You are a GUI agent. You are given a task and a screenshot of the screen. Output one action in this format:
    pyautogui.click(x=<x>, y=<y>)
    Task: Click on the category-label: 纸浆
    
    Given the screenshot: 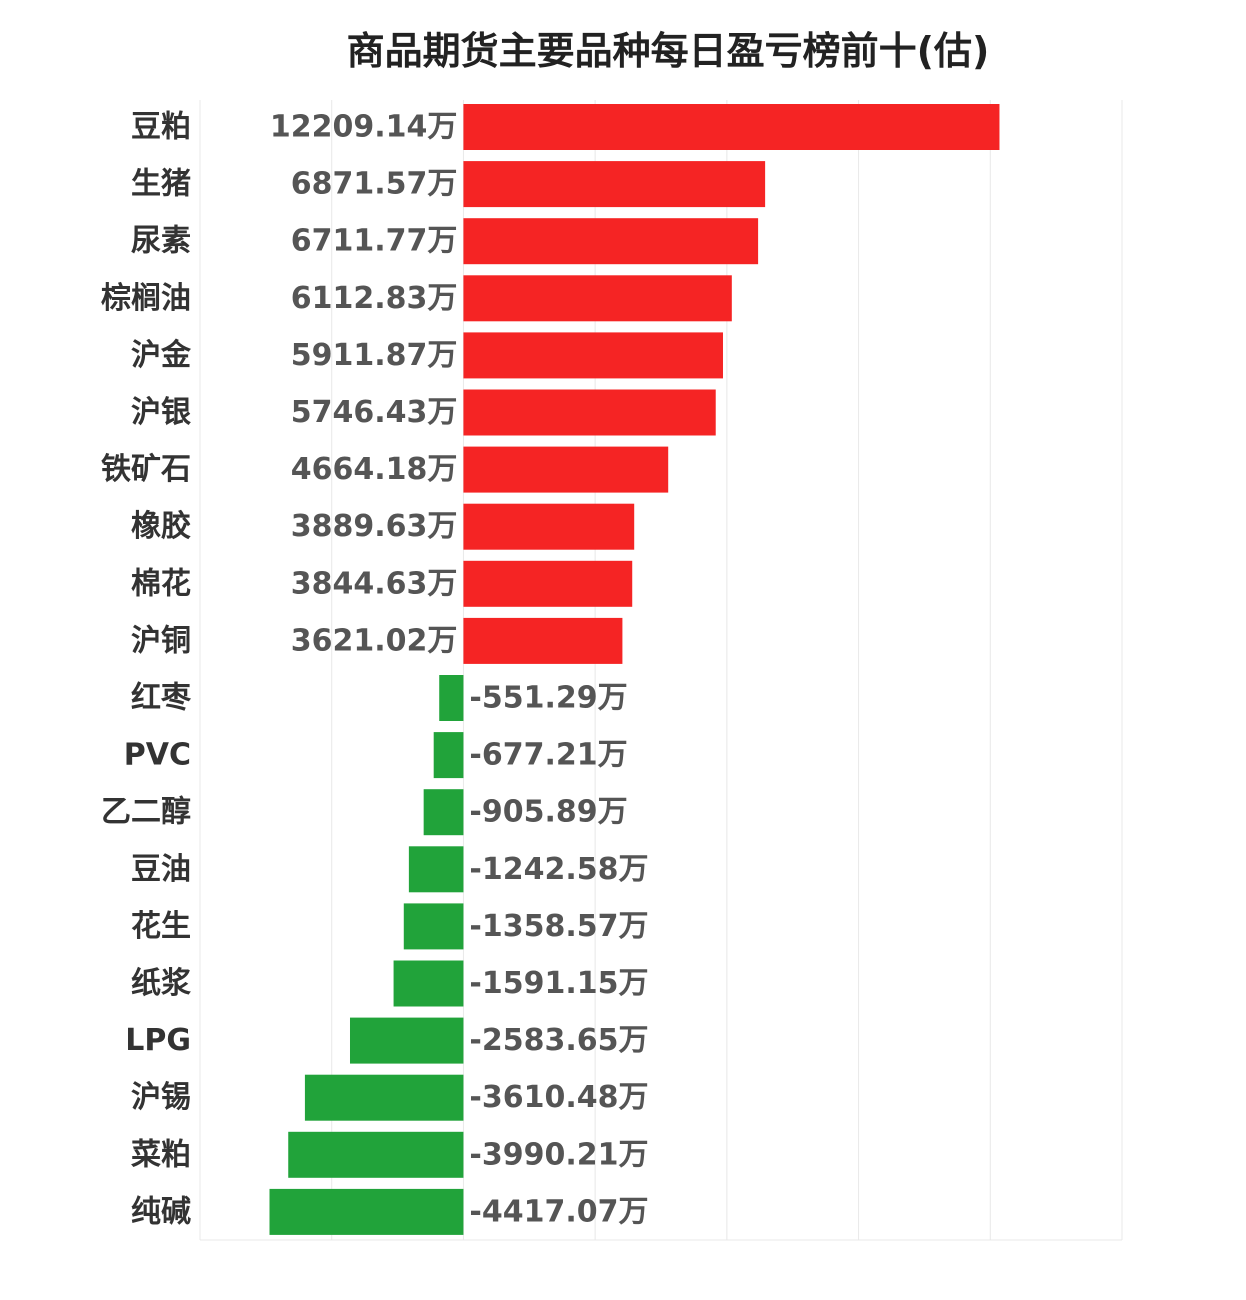 What is the action you would take?
    pyautogui.click(x=161, y=983)
    